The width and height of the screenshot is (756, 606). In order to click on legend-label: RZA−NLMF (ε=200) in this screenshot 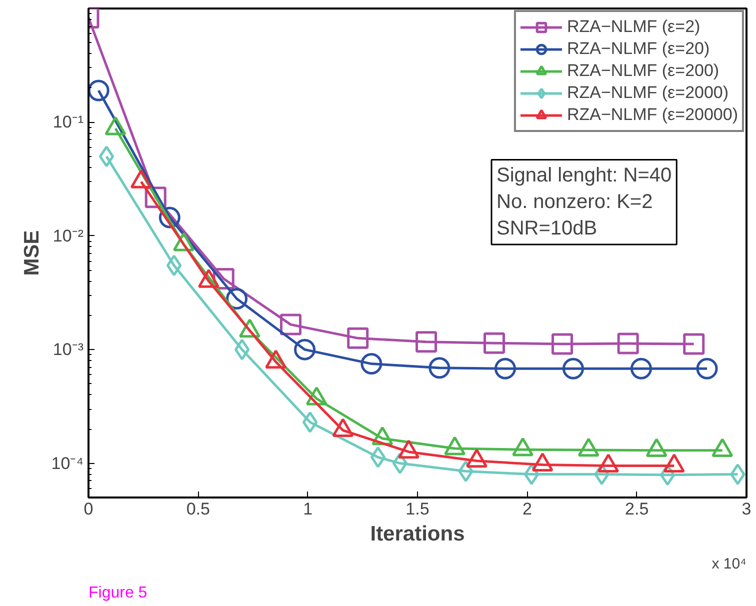, I will do `click(643, 71)`.